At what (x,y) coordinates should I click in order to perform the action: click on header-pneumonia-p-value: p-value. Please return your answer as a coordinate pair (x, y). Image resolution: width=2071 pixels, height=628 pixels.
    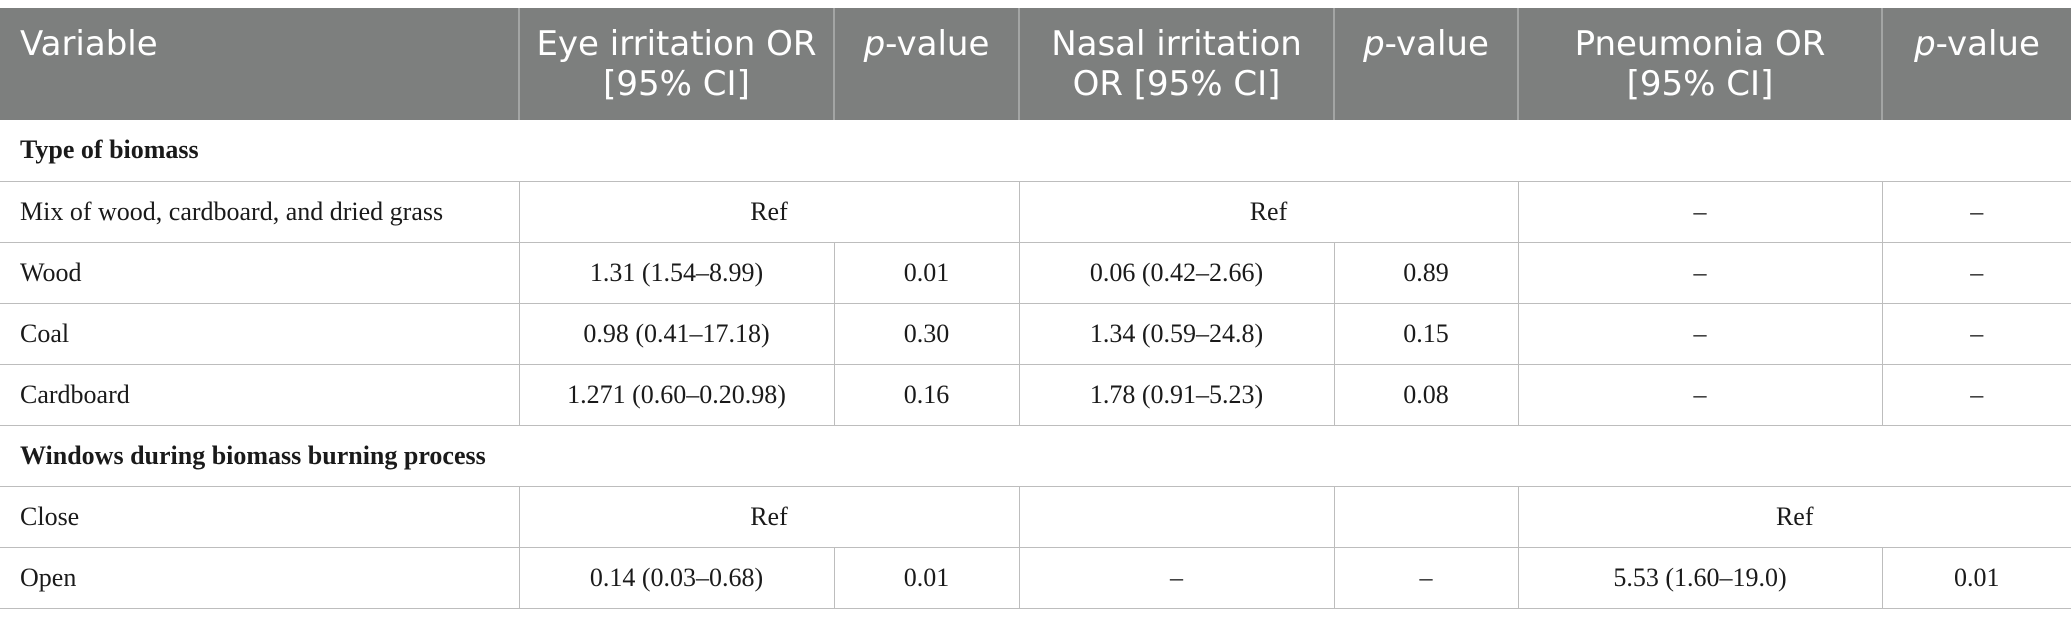
    Looking at the image, I should click on (1976, 64).